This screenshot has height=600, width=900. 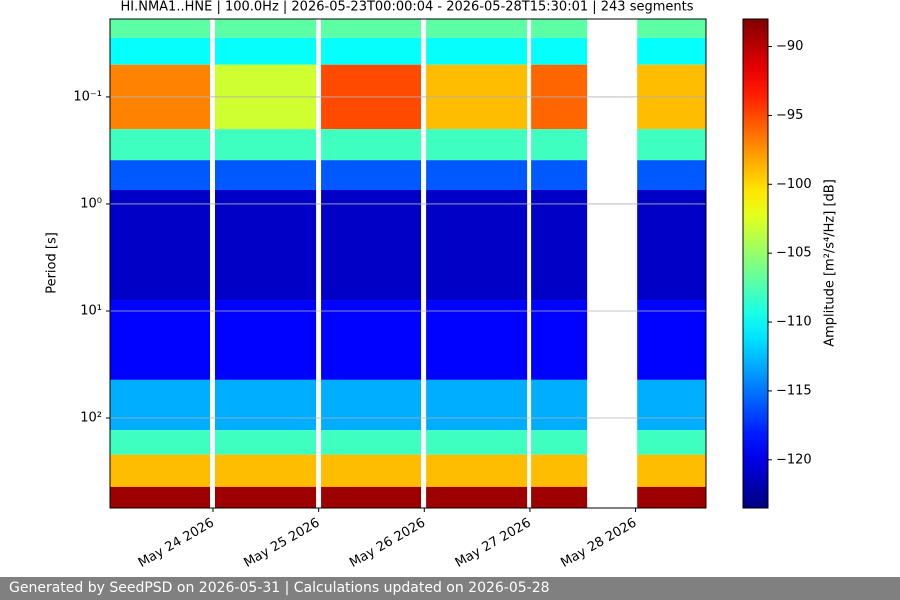 What do you see at coordinates (755, 263) in the screenshot?
I see `colorbar` at bounding box center [755, 263].